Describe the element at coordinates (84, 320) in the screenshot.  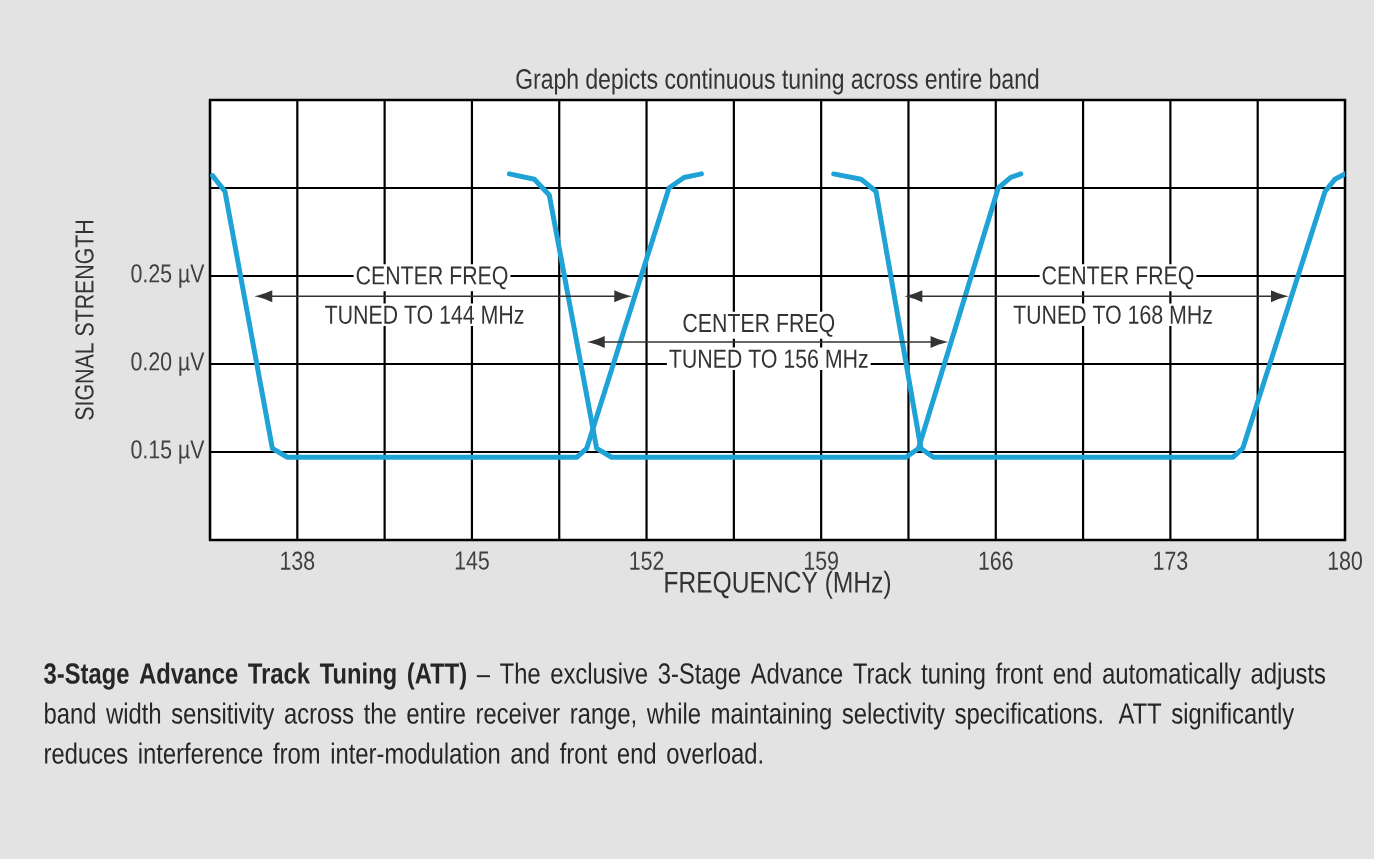
I see `y-axis-title: SIGNAL STRENGTH` at that location.